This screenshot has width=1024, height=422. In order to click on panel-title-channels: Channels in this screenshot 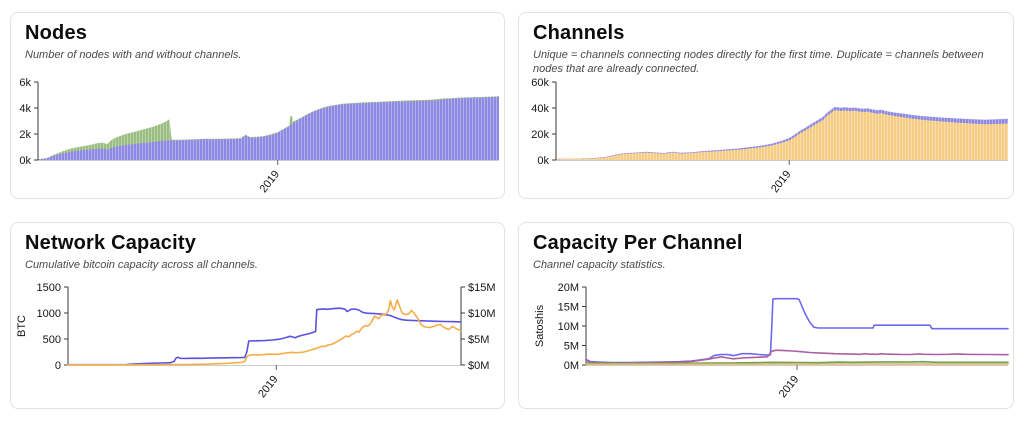, I will do `click(579, 33)`.